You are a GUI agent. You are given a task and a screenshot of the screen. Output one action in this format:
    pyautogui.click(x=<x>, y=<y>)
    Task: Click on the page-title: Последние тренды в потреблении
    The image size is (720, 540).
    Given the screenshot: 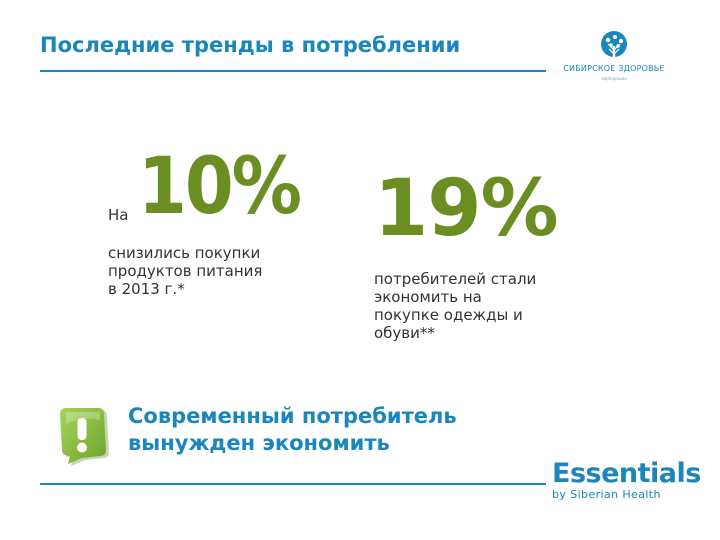 What is the action you would take?
    pyautogui.click(x=250, y=45)
    